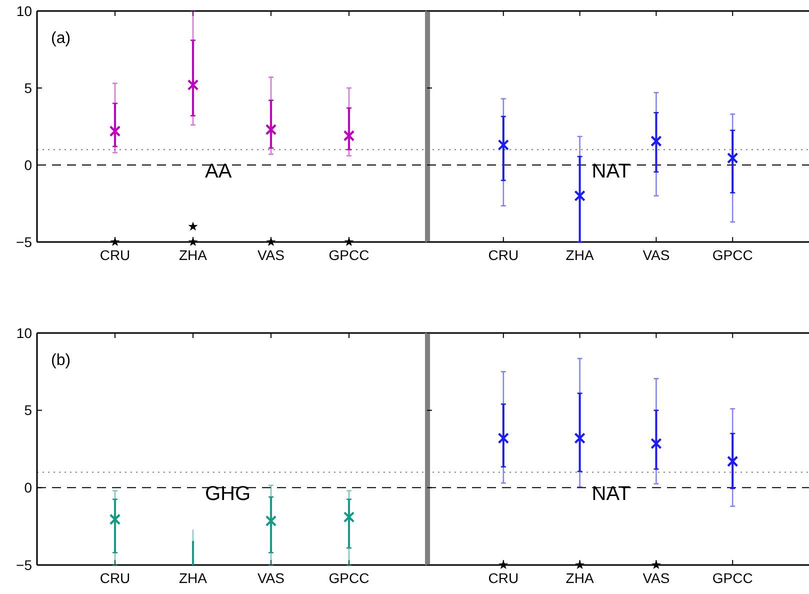 The image size is (809, 594). I want to click on text: (a), so click(61, 38).